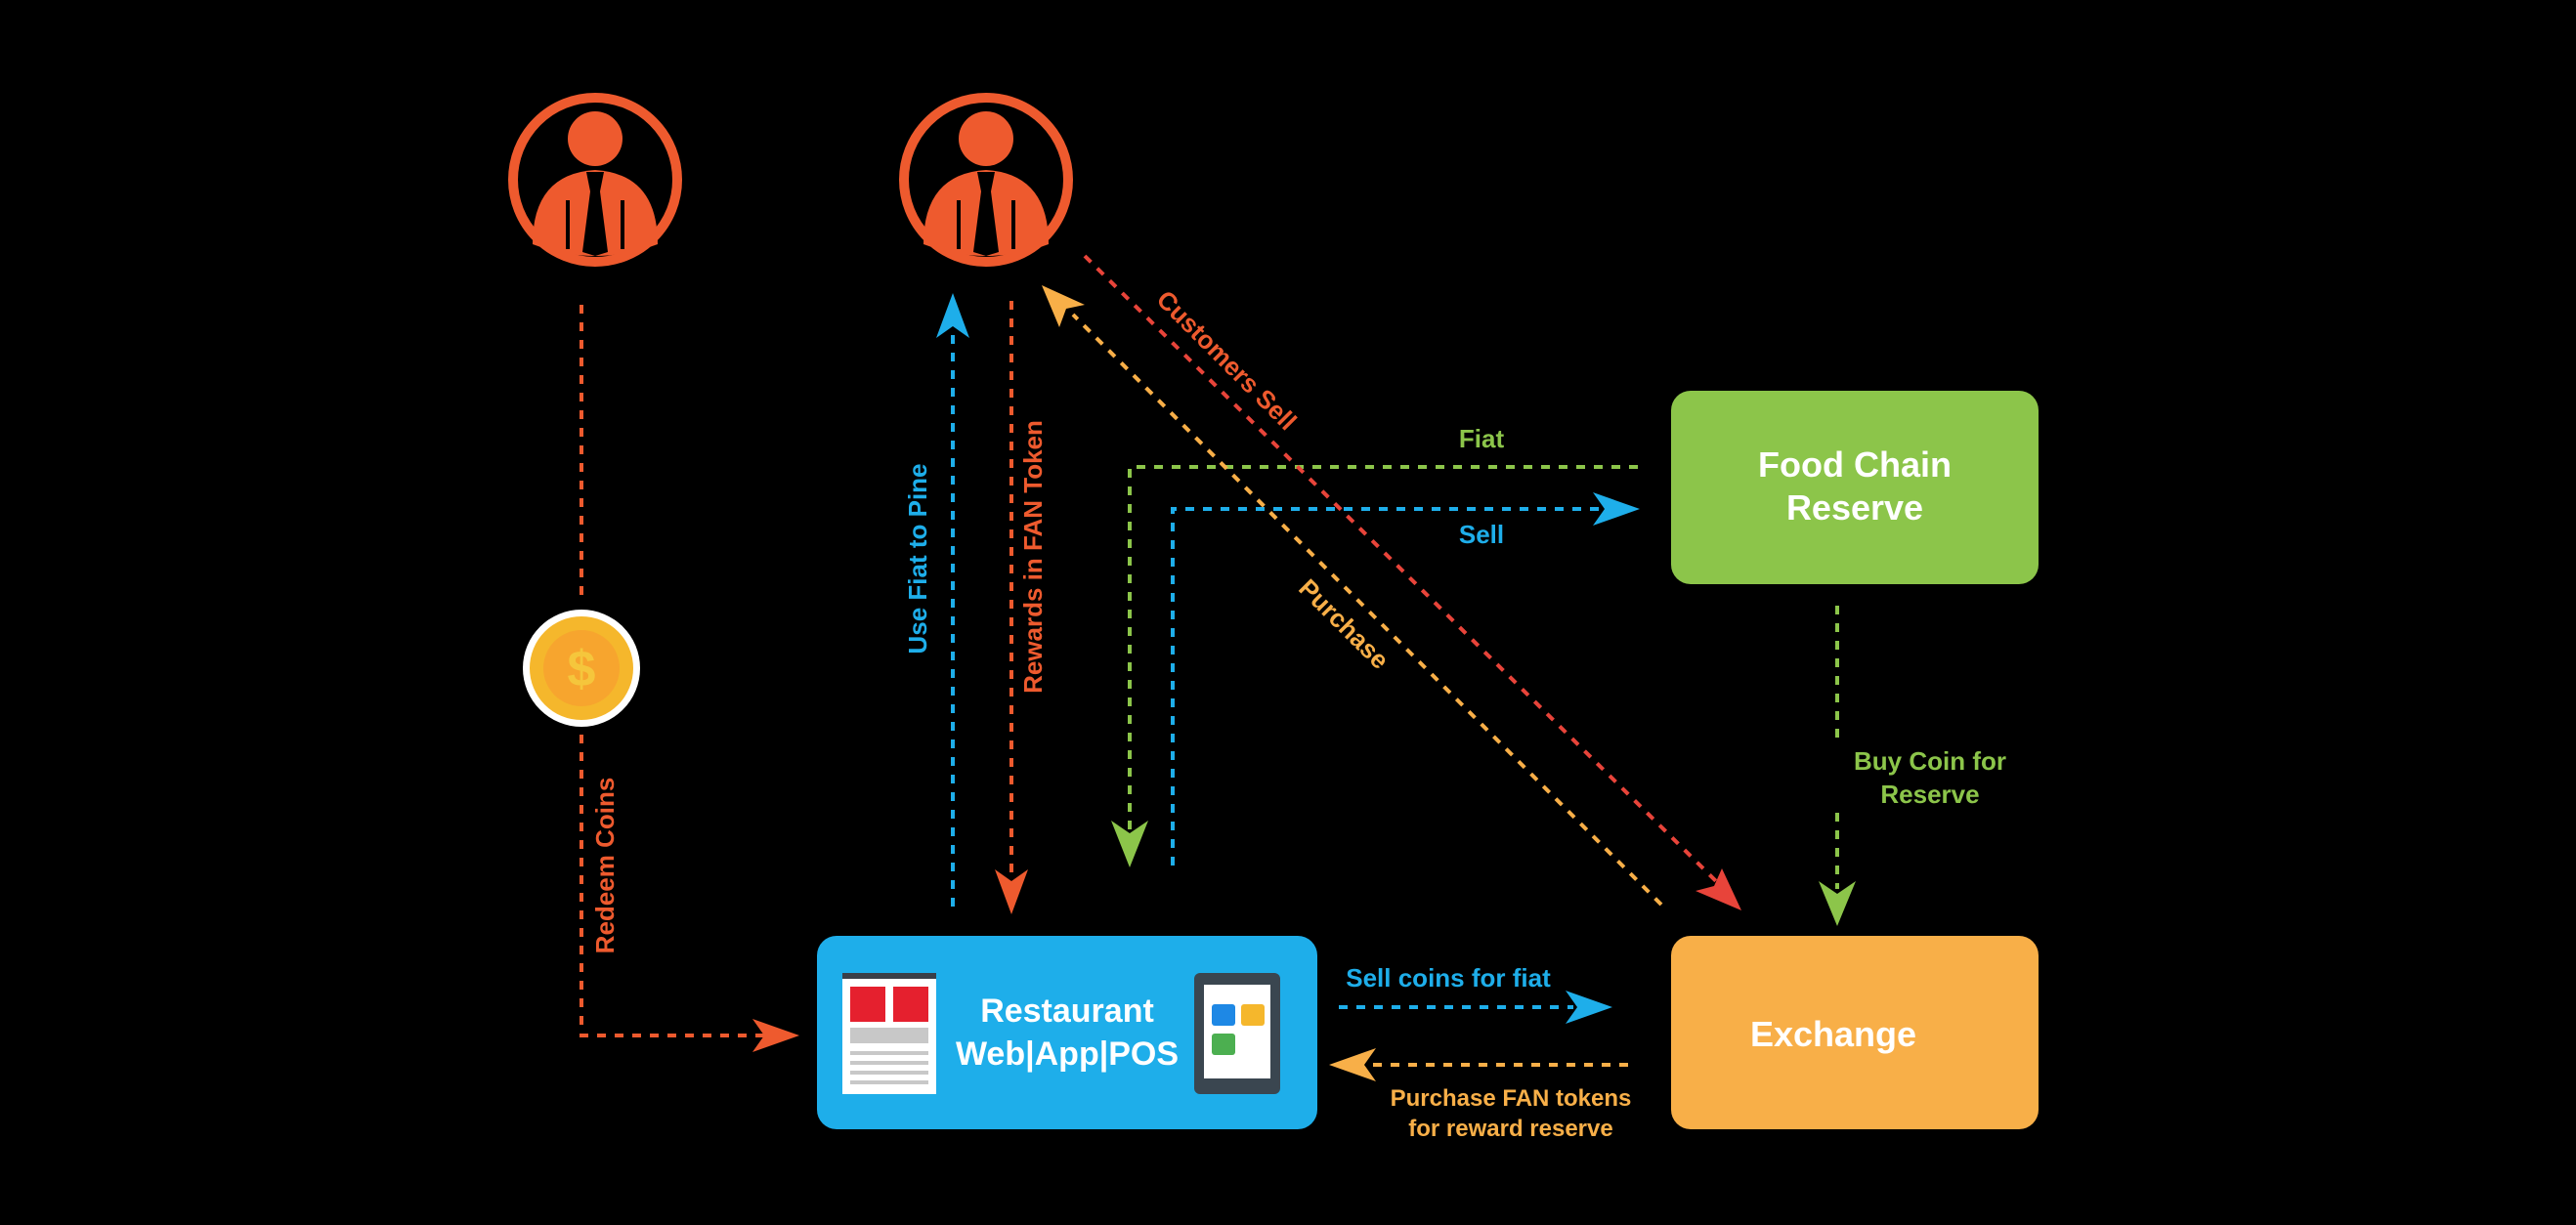 This screenshot has height=1225, width=2576. Describe the element at coordinates (1838, 904) in the screenshot. I see `buy-coin-arrowhead` at that location.